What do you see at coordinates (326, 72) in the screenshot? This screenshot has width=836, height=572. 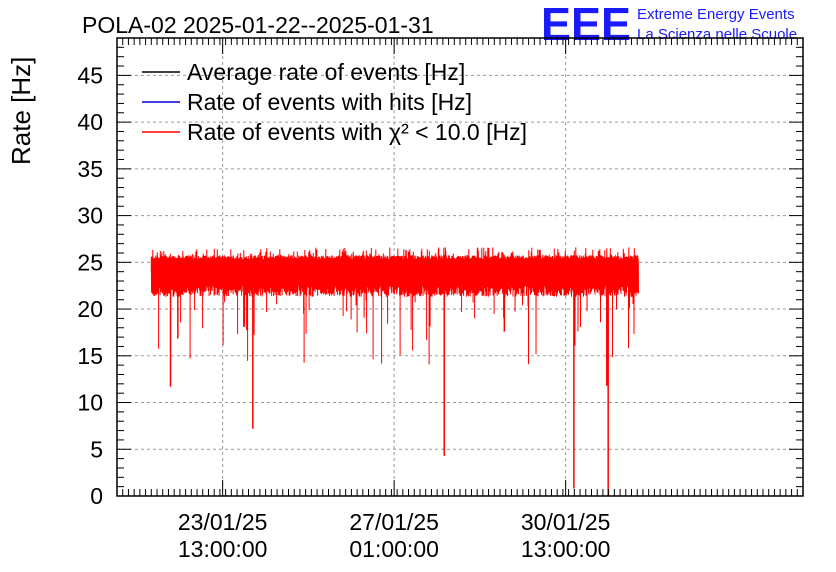 I see `legend-label-0: Average rate of events [Hz]` at bounding box center [326, 72].